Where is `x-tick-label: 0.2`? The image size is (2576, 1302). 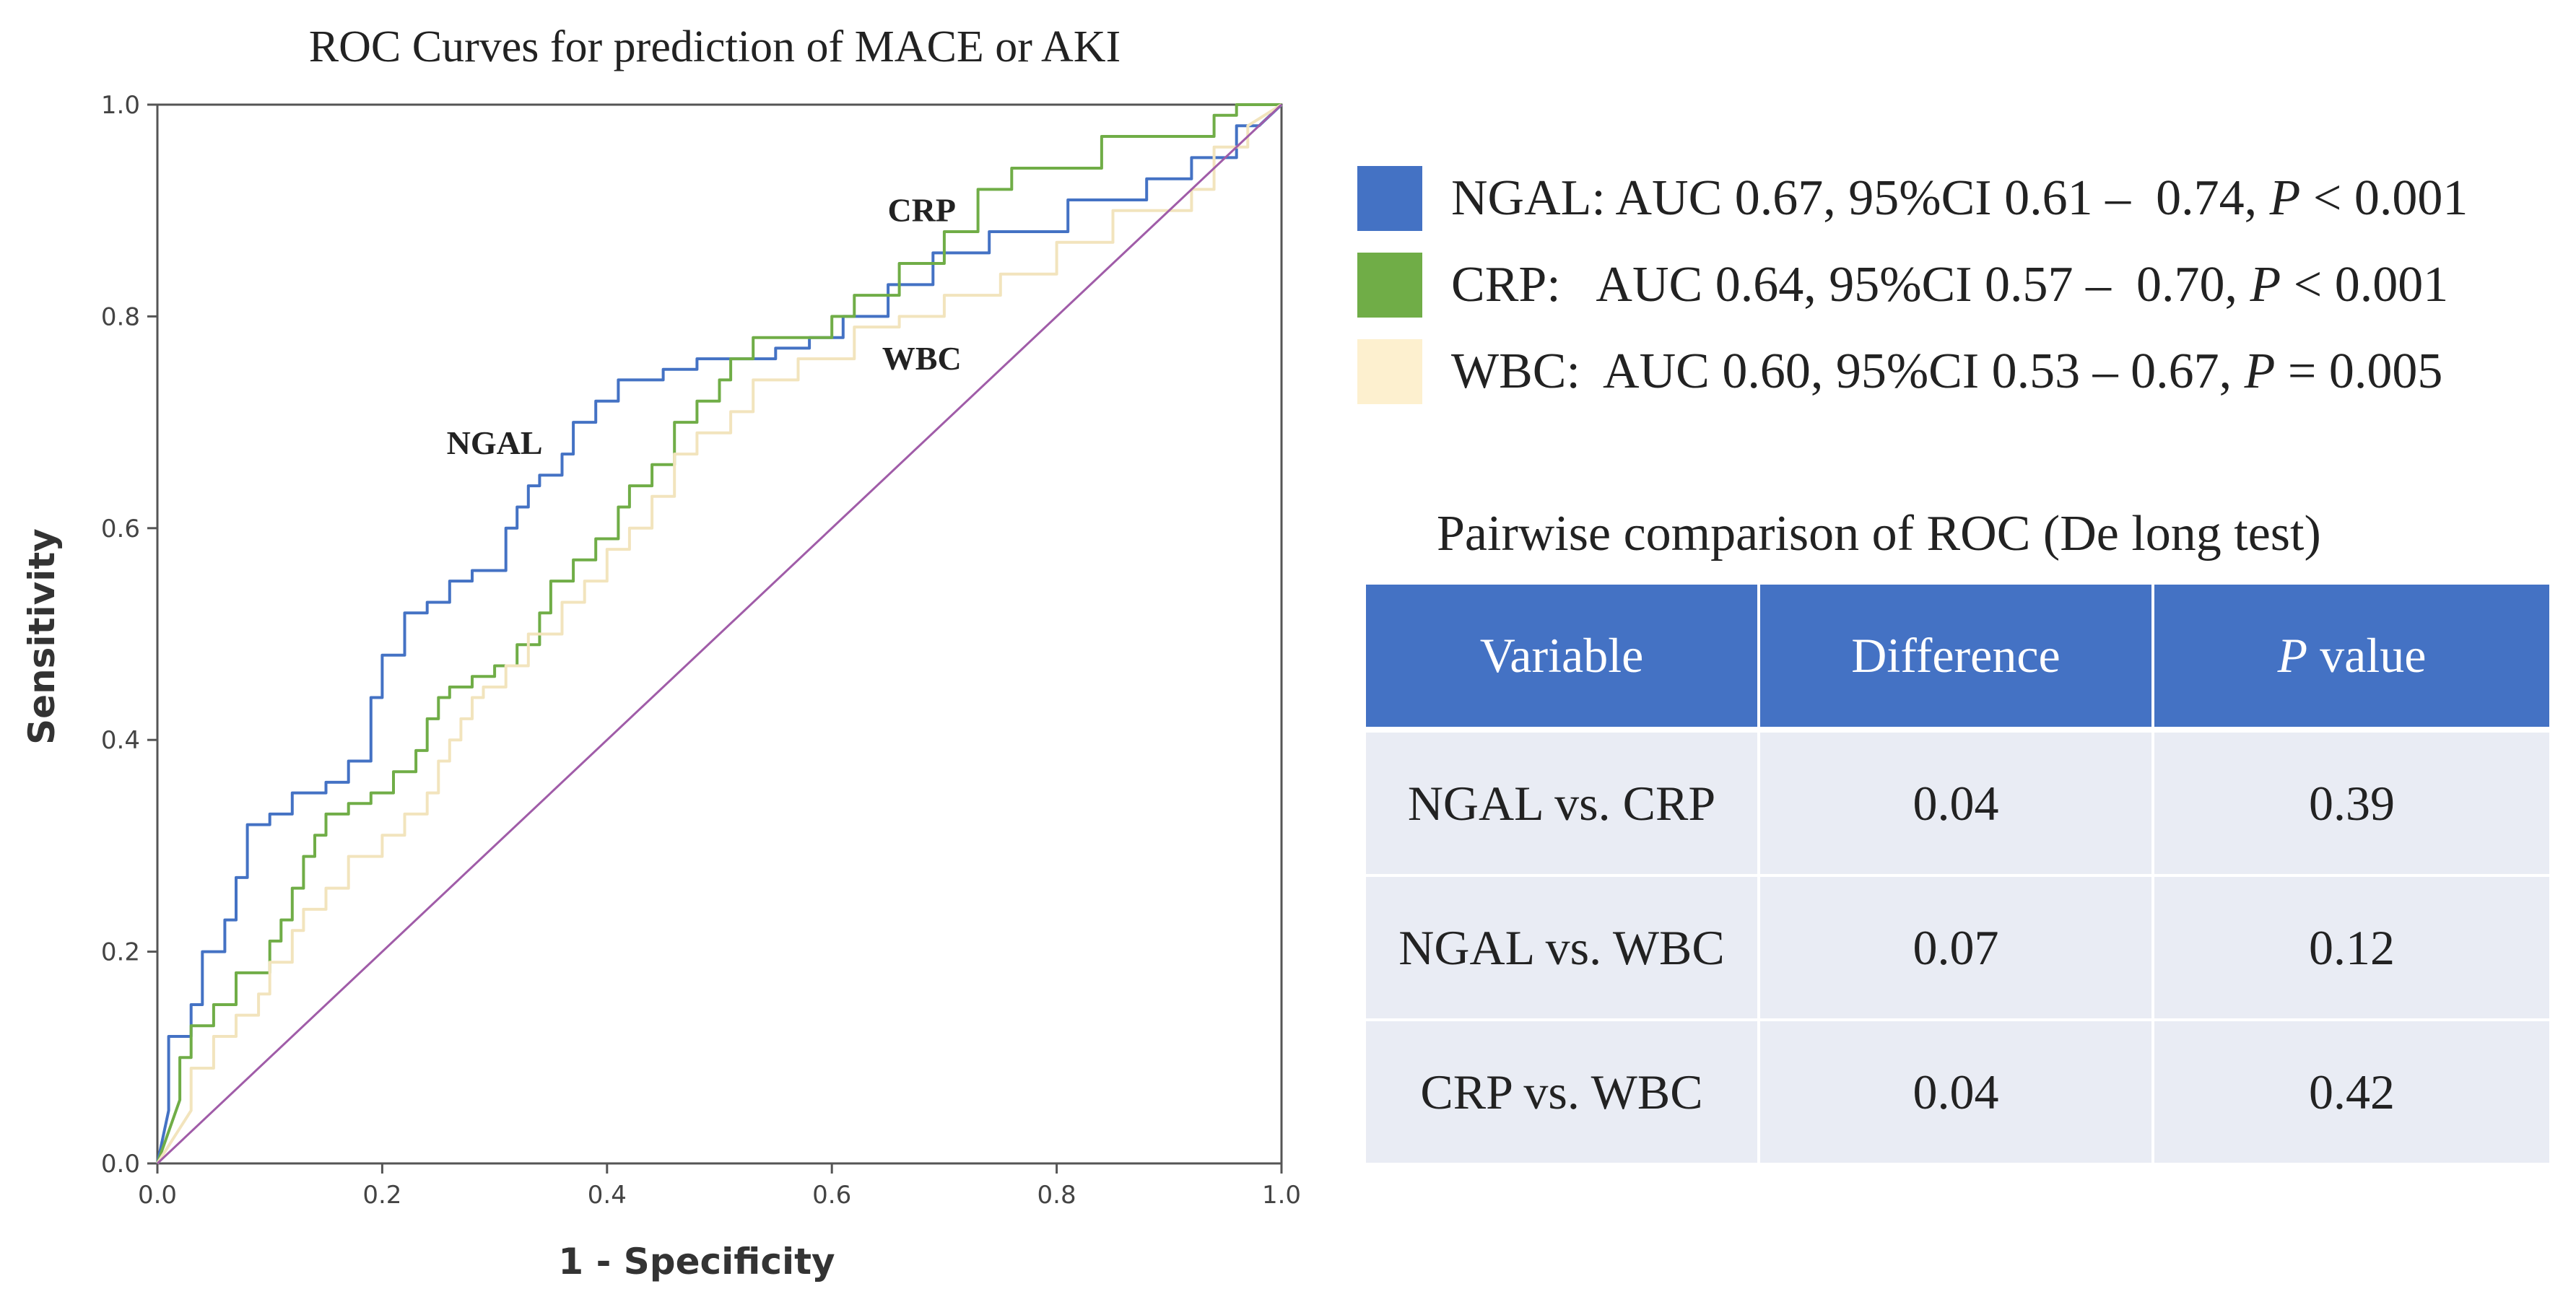 x-tick-label: 0.2 is located at coordinates (381, 1195).